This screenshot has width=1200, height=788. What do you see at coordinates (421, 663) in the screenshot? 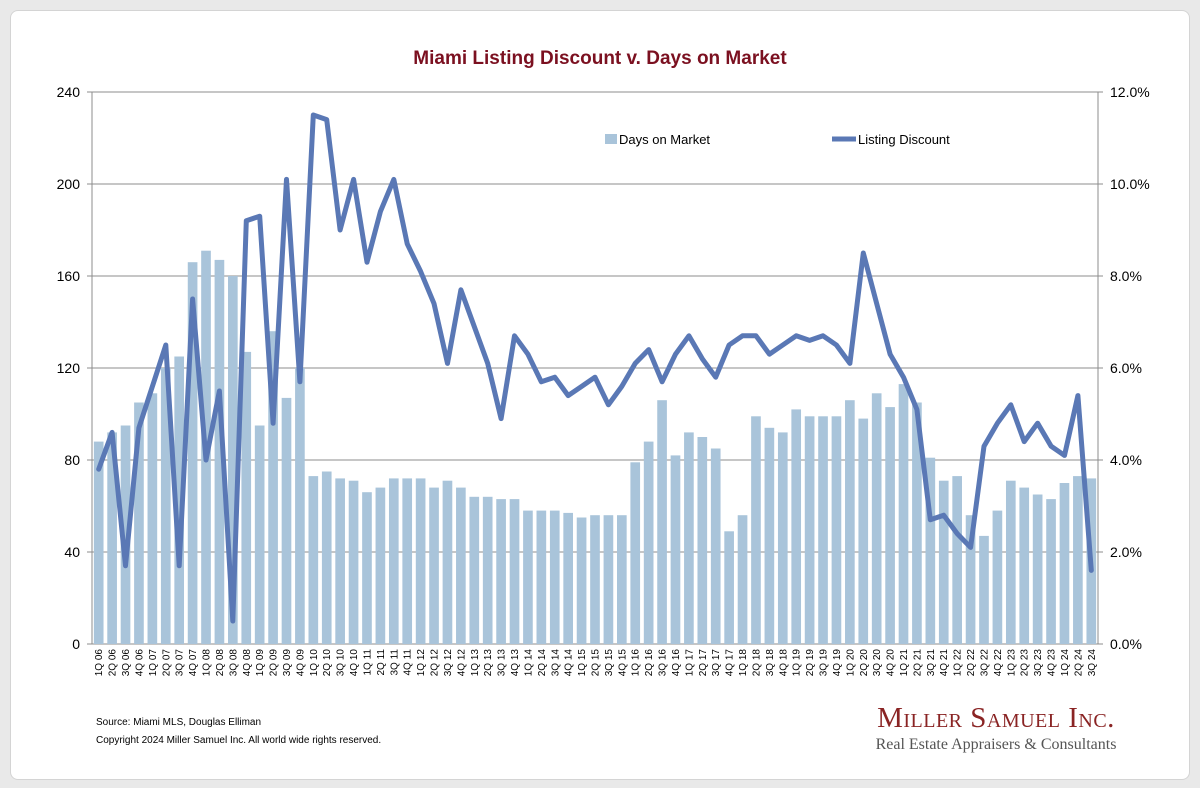
I see `x-tick-label: 1Q 12` at bounding box center [421, 663].